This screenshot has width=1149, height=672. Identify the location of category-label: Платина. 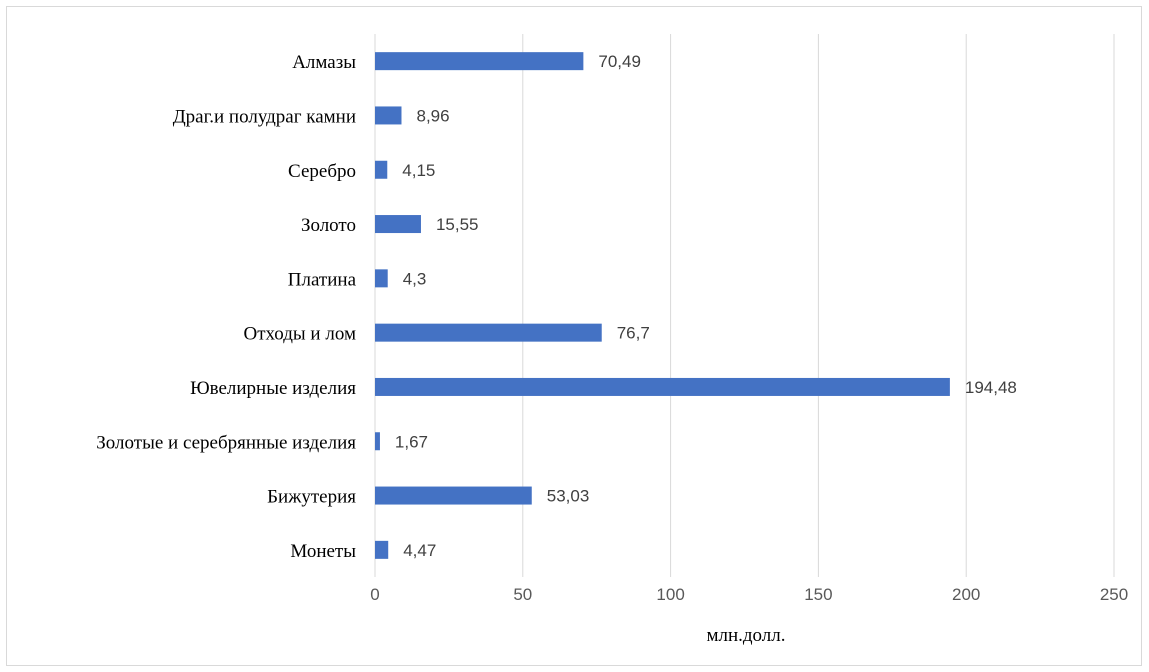
(322, 279).